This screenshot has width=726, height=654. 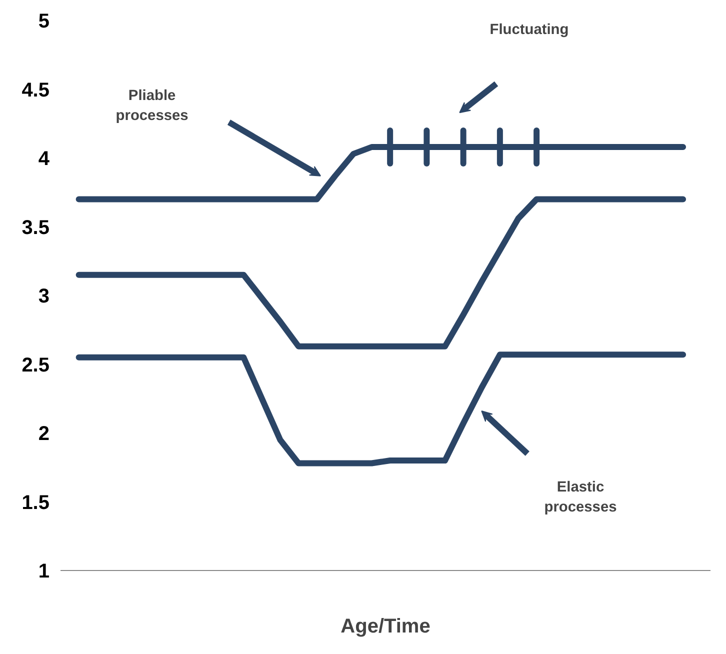 I want to click on y-tick-label: 3, so click(x=44, y=297).